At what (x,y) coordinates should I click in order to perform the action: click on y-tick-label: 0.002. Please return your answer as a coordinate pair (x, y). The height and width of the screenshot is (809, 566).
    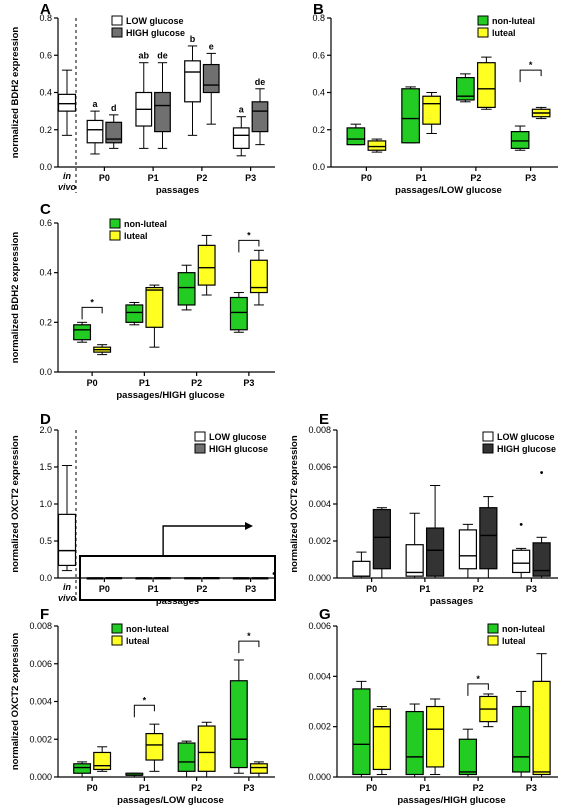
    Looking at the image, I should click on (319, 541).